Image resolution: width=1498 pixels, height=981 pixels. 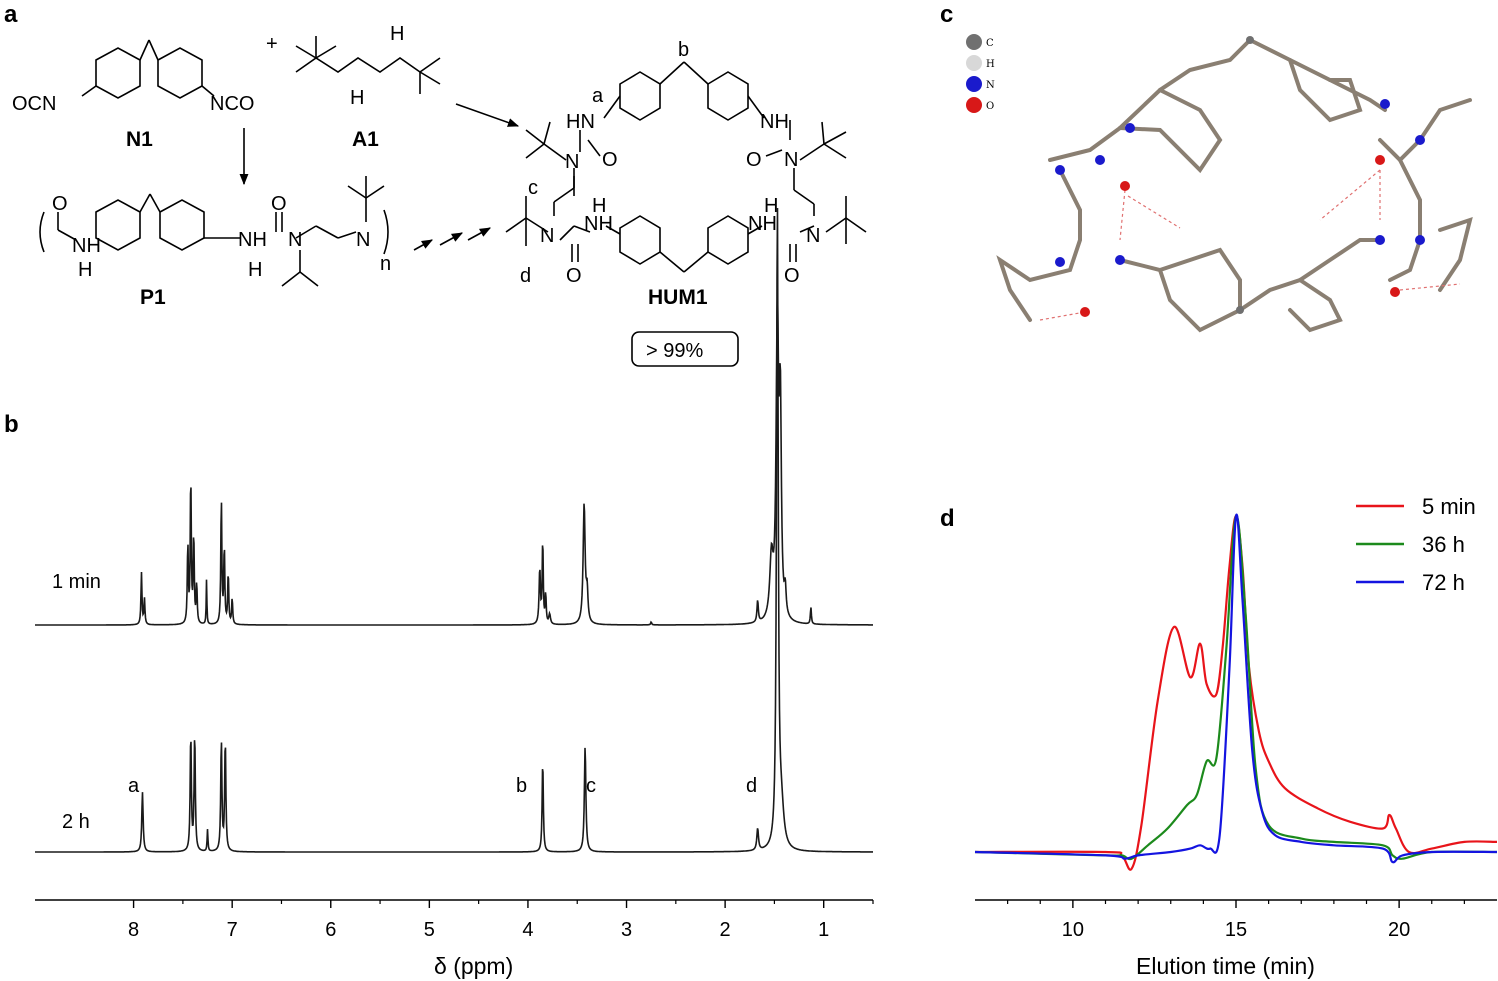 What do you see at coordinates (139, 139) in the screenshot?
I see `n1-label: N1` at bounding box center [139, 139].